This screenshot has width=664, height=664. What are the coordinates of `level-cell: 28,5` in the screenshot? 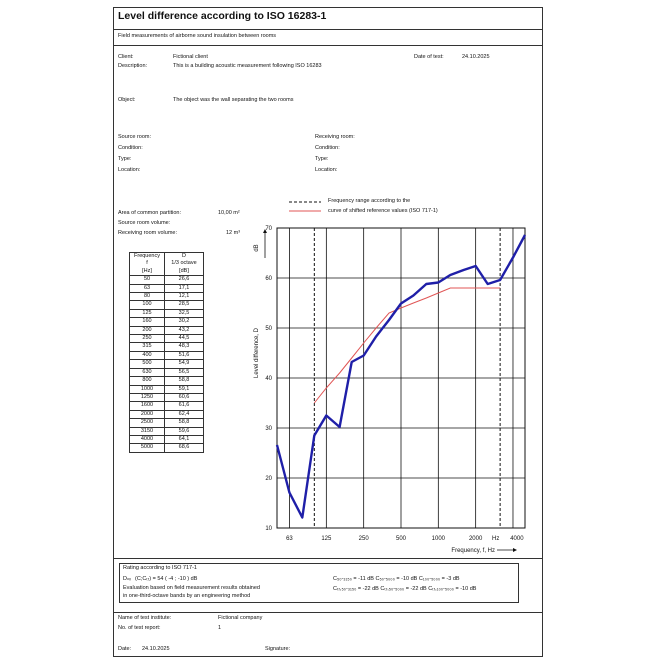 It's located at (184, 305).